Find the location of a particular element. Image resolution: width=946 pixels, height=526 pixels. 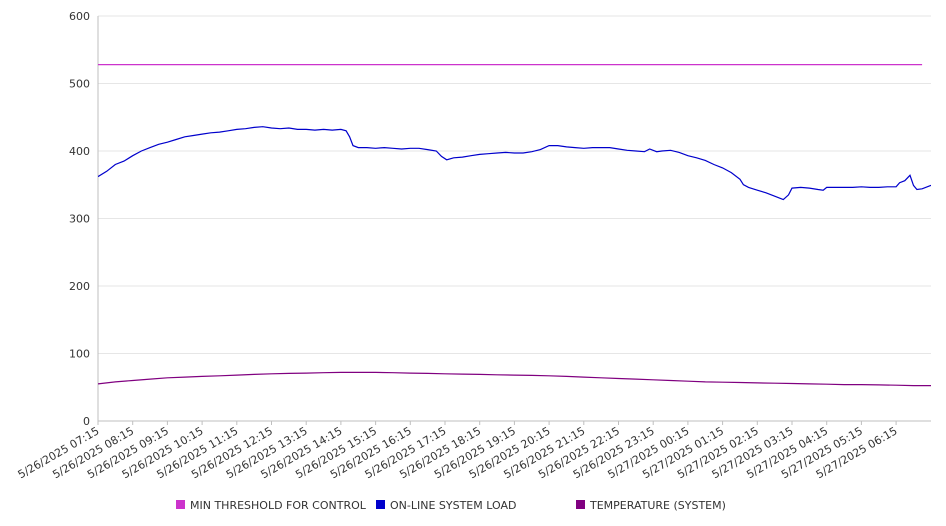

y-tick-label: 300 is located at coordinates (79, 219).